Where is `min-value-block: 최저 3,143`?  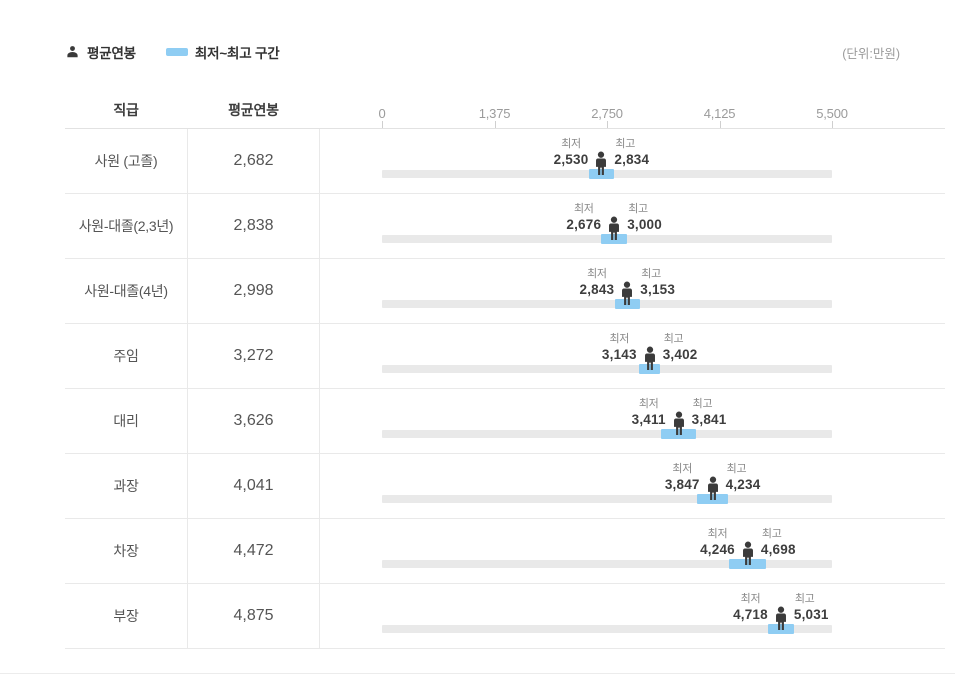
min-value-block: 최저 3,143 is located at coordinates (619, 347).